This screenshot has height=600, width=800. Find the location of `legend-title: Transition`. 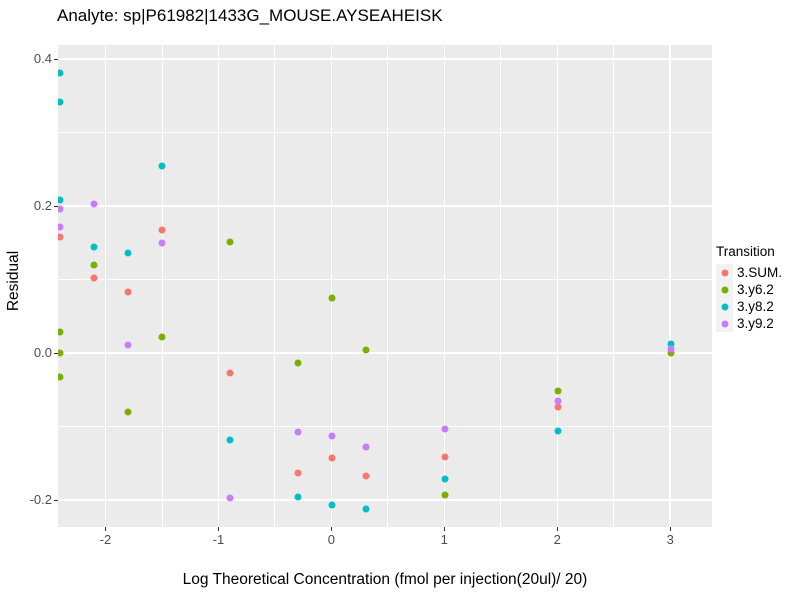

legend-title: Transition is located at coordinates (745, 251).